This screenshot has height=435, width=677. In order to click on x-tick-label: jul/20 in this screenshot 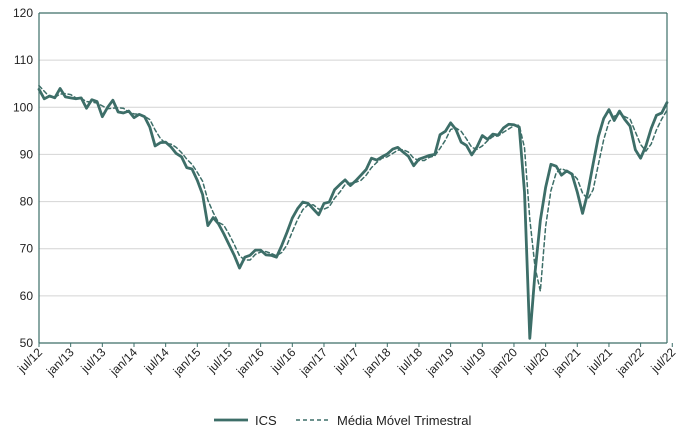, I will do `click(536, 360)`.